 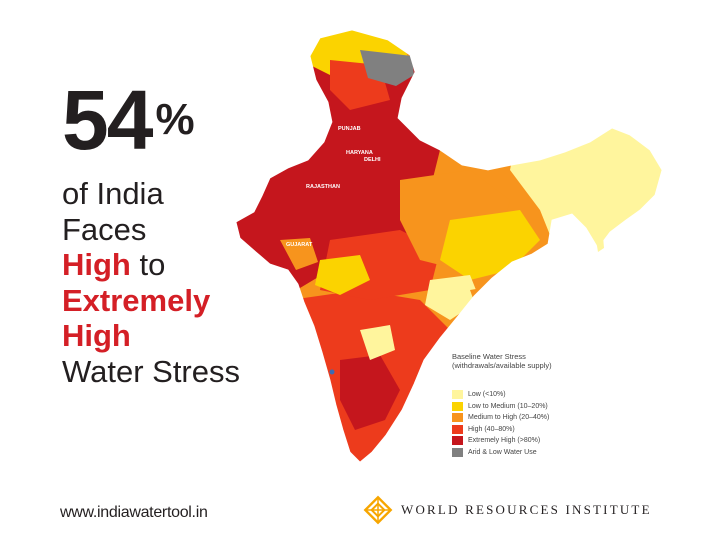 I want to click on legend-label-arid: Arid & Low Water Use, so click(x=502, y=452).